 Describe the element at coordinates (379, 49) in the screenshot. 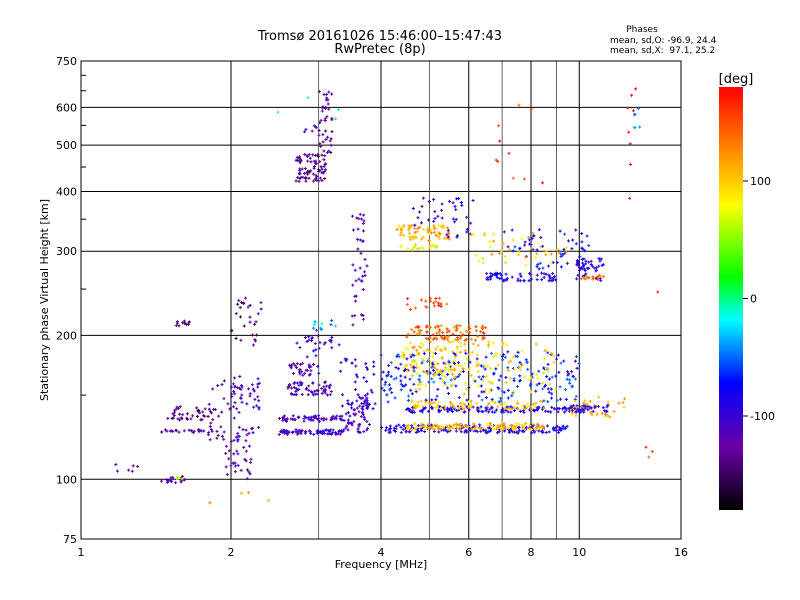

I see `chart-subtitle: RwPretec (8p)` at that location.